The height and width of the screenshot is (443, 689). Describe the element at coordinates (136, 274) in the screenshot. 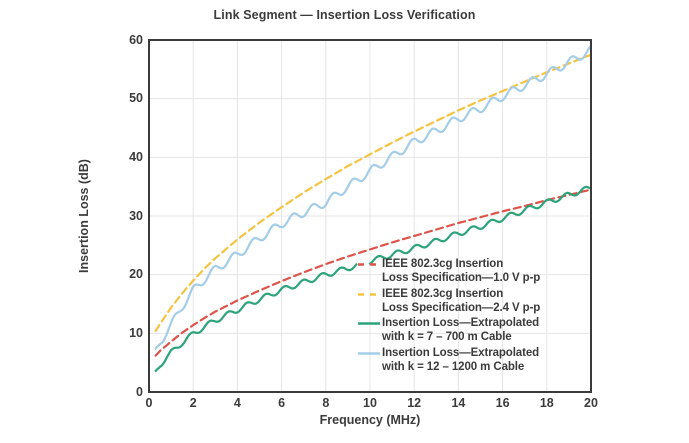

I see `y-tick-label: 20` at that location.